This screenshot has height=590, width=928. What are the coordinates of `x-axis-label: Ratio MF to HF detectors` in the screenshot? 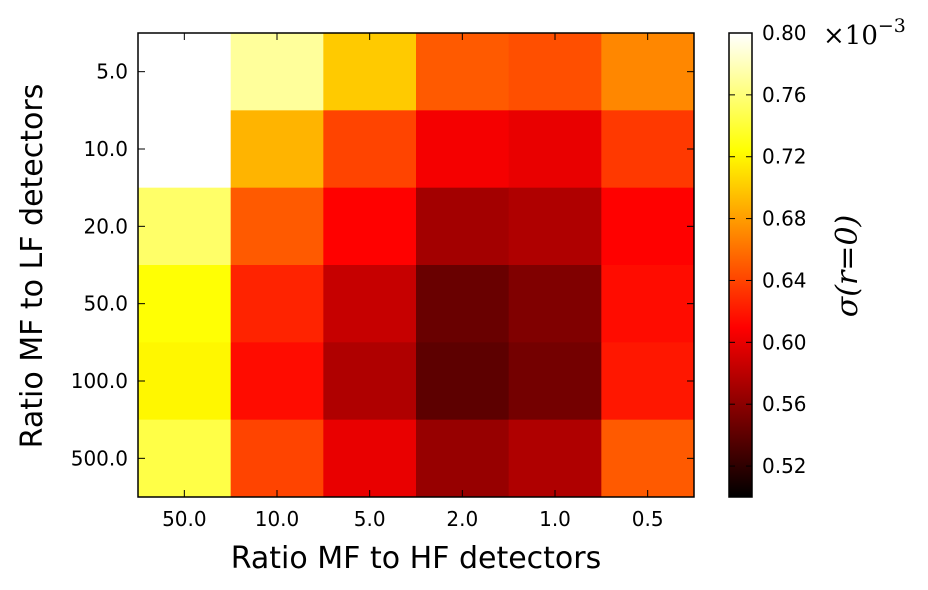 It's located at (416, 558).